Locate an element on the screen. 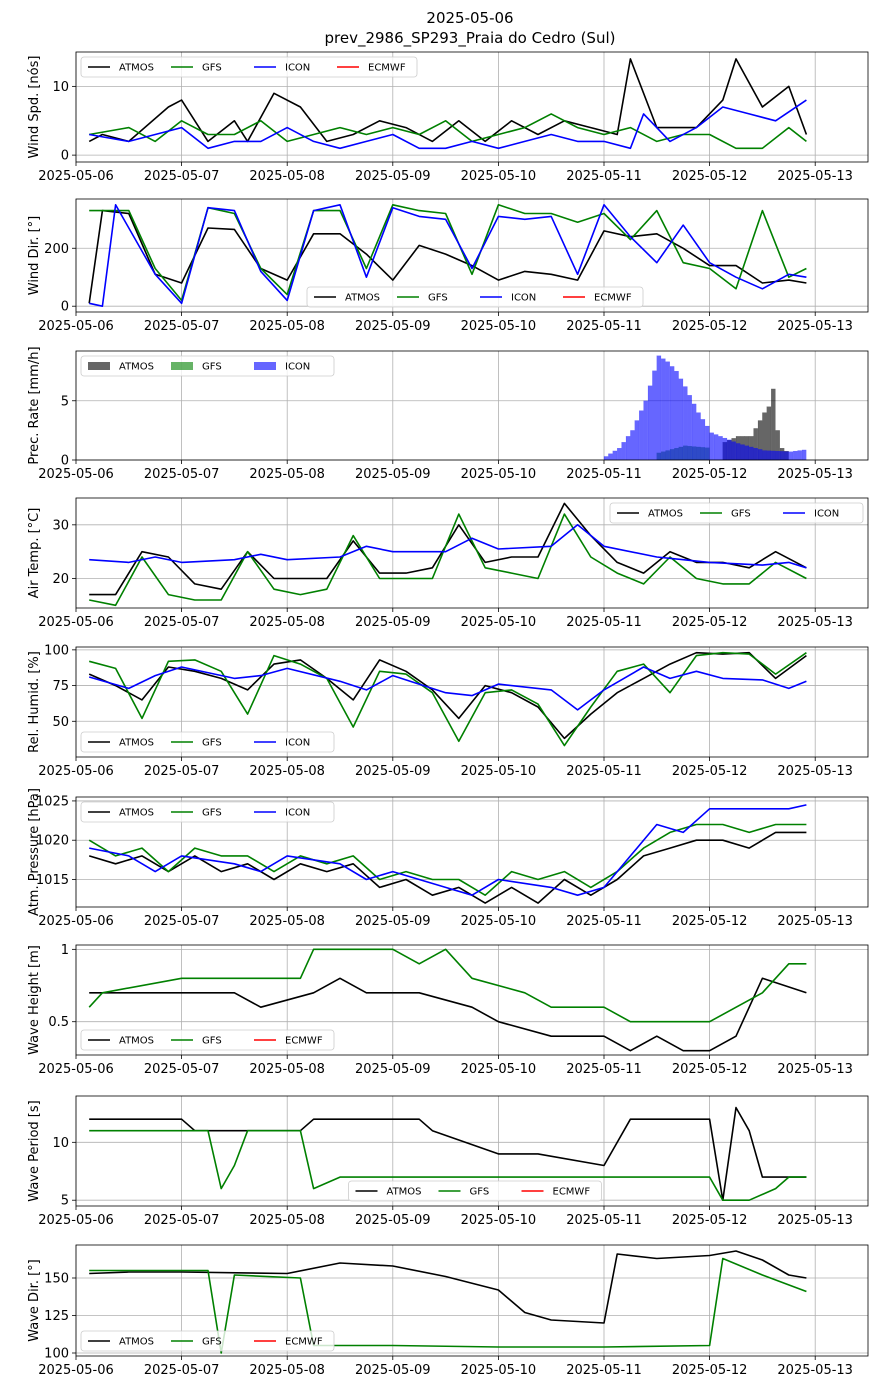 Image resolution: width=886 pixels, height=1389 pixels. y-tick-label: 1025 is located at coordinates (52, 801).